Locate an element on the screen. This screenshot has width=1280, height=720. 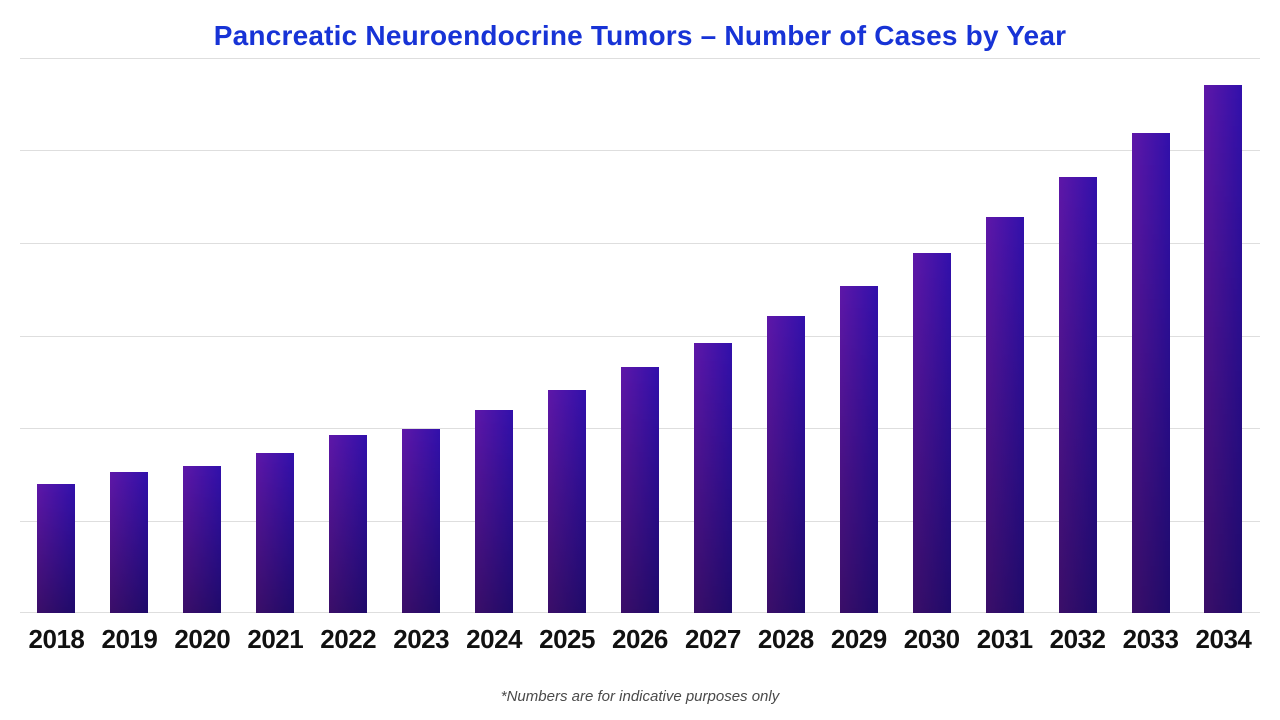
x-axis-label-2020: 2020 is located at coordinates (202, 639).